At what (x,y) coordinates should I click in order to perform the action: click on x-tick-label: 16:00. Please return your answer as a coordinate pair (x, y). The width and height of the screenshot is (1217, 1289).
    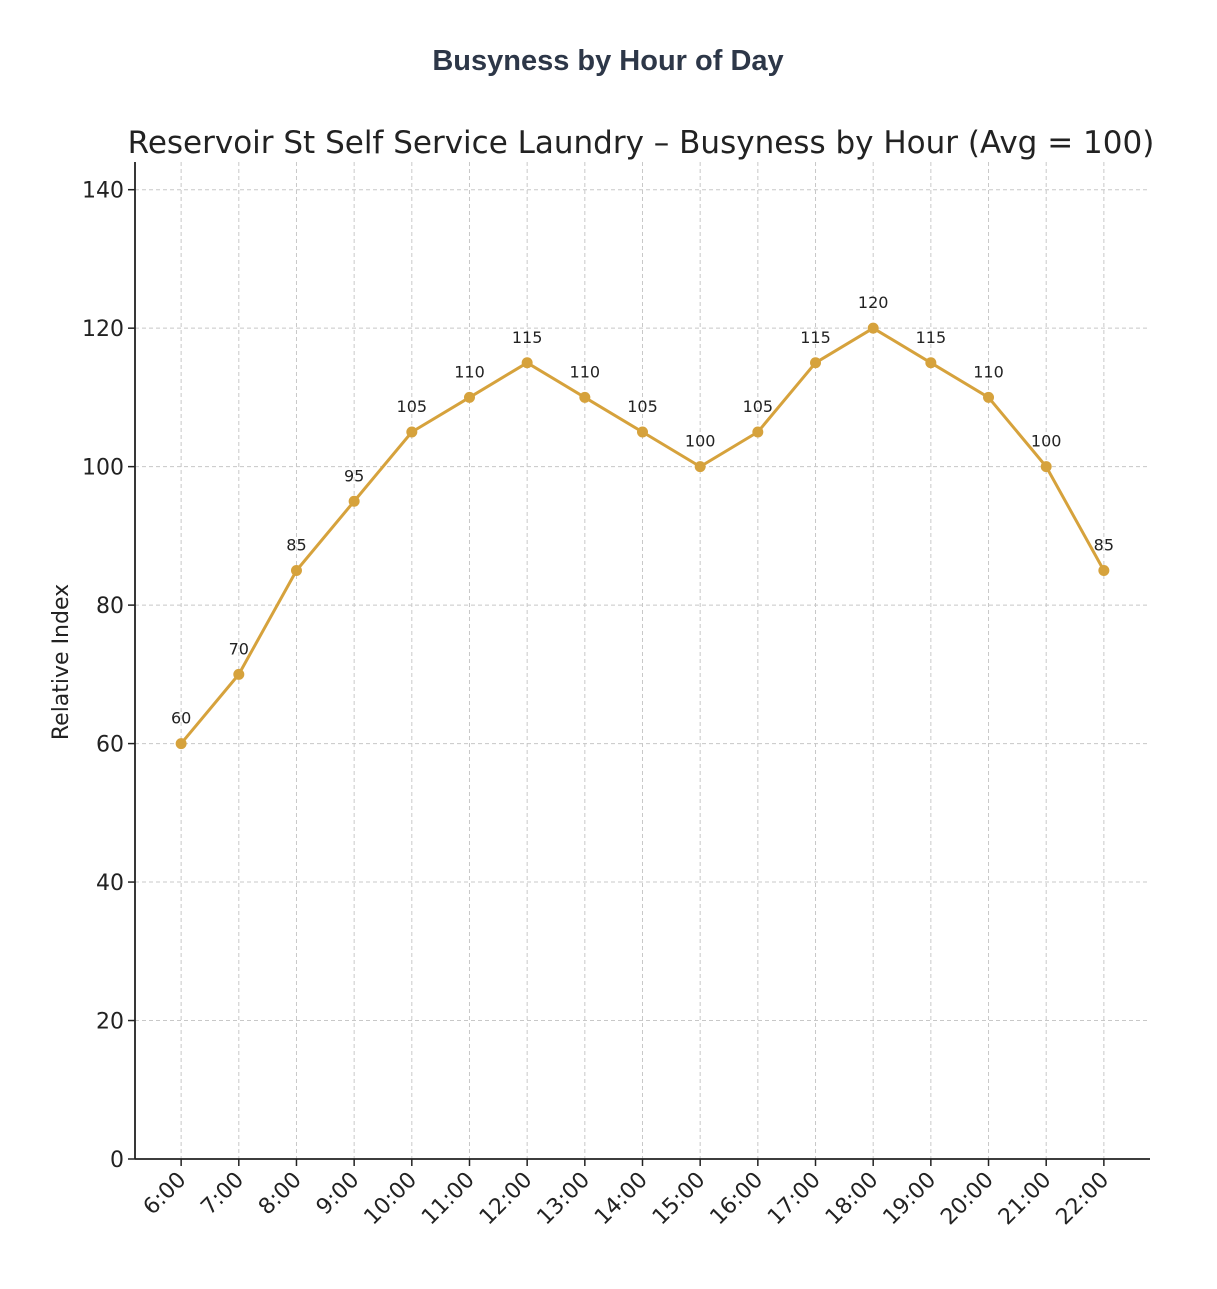
    Looking at the image, I should click on (737, 1199).